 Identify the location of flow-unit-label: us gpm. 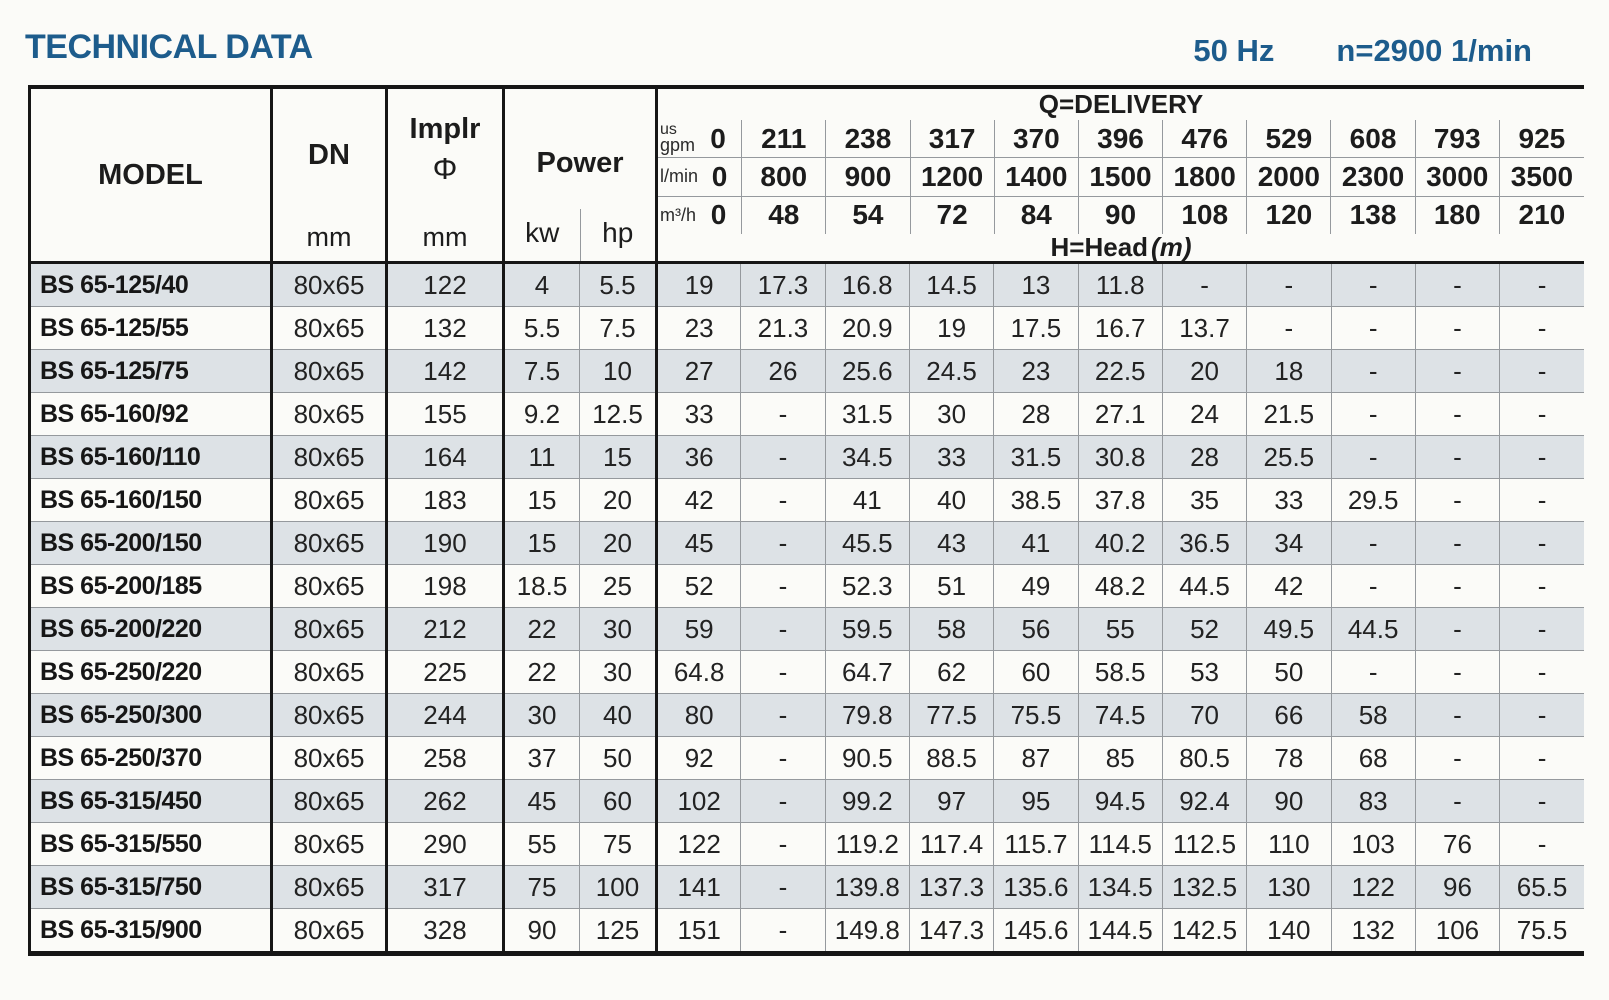
(678, 138).